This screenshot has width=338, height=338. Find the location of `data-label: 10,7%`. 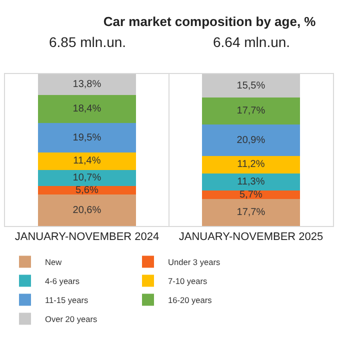

data-label: 10,7% is located at coordinates (87, 178).